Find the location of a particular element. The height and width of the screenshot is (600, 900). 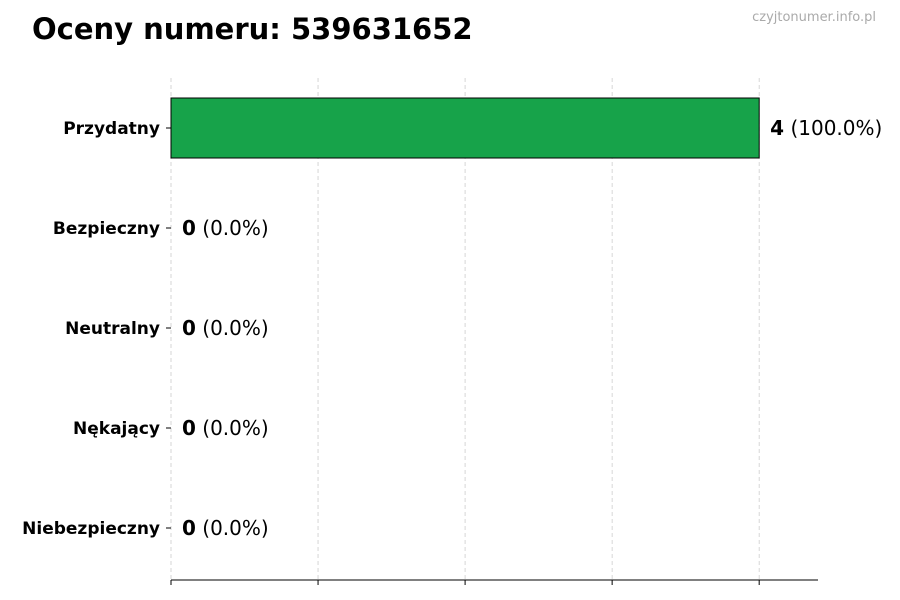

data-label: 4 (100.0%) is located at coordinates (826, 128).